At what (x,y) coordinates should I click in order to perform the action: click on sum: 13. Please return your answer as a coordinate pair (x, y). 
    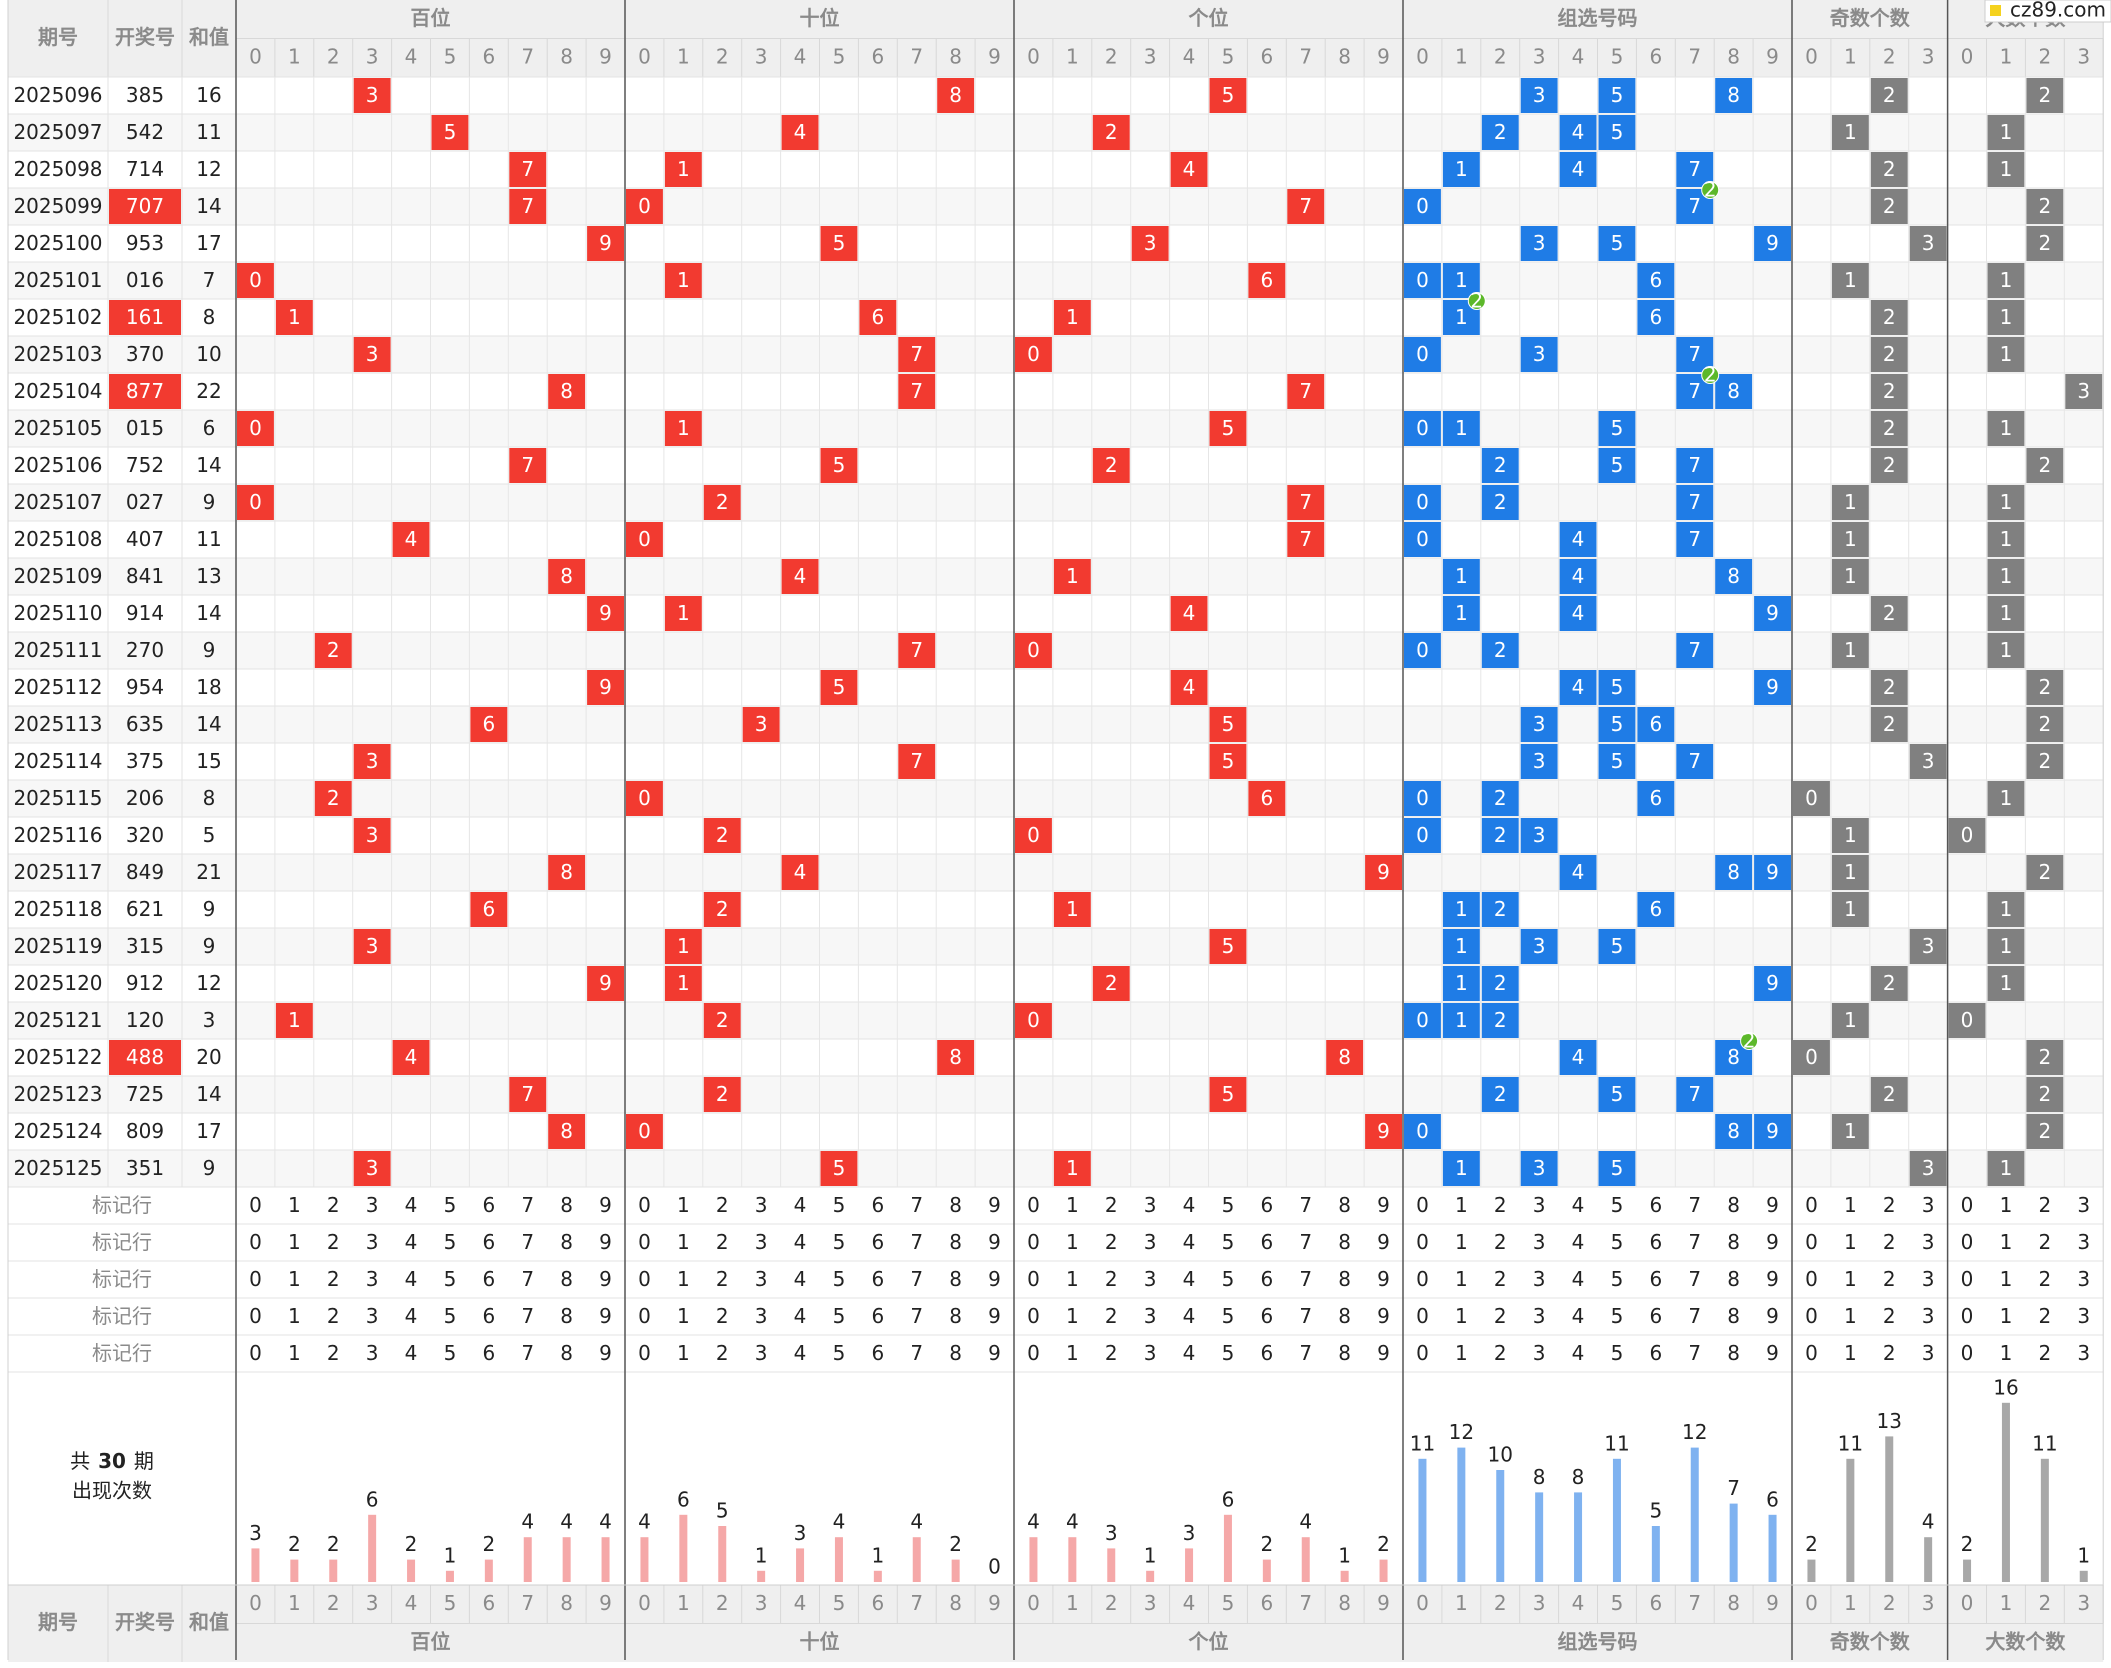
    Looking at the image, I should click on (208, 576).